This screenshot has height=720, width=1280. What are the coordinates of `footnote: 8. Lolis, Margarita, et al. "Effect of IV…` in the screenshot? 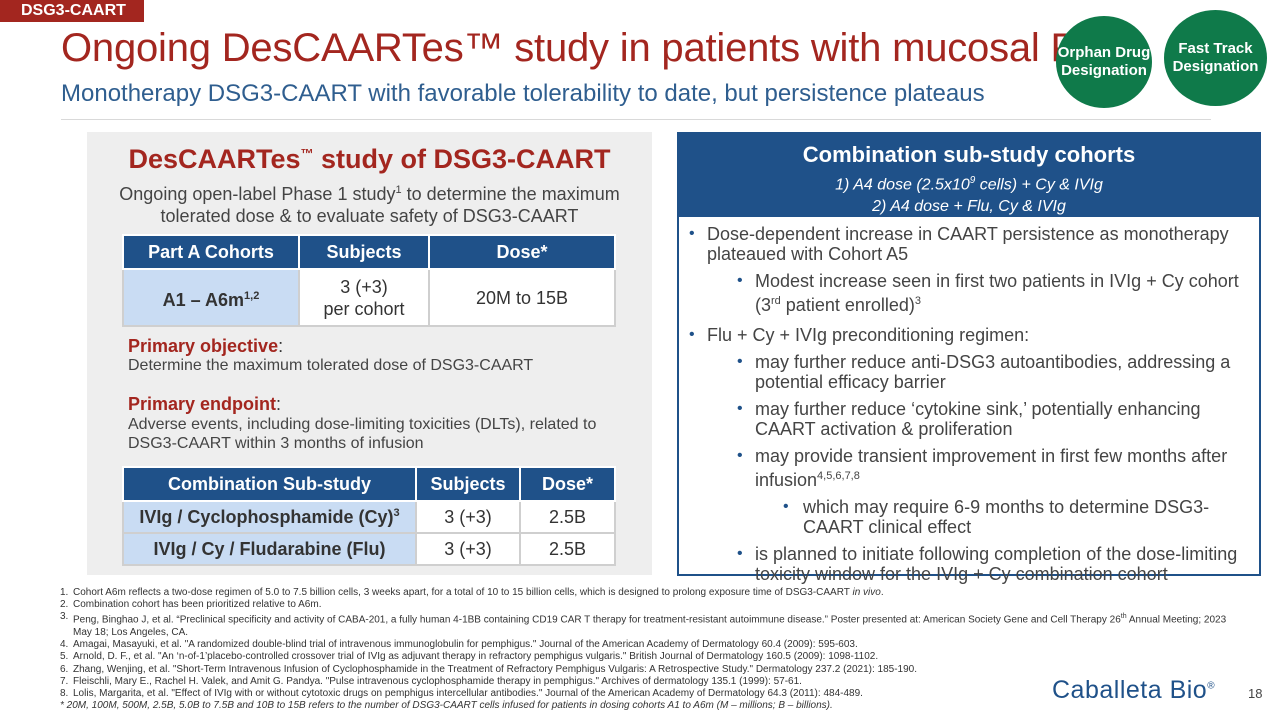 It's located at (461, 693).